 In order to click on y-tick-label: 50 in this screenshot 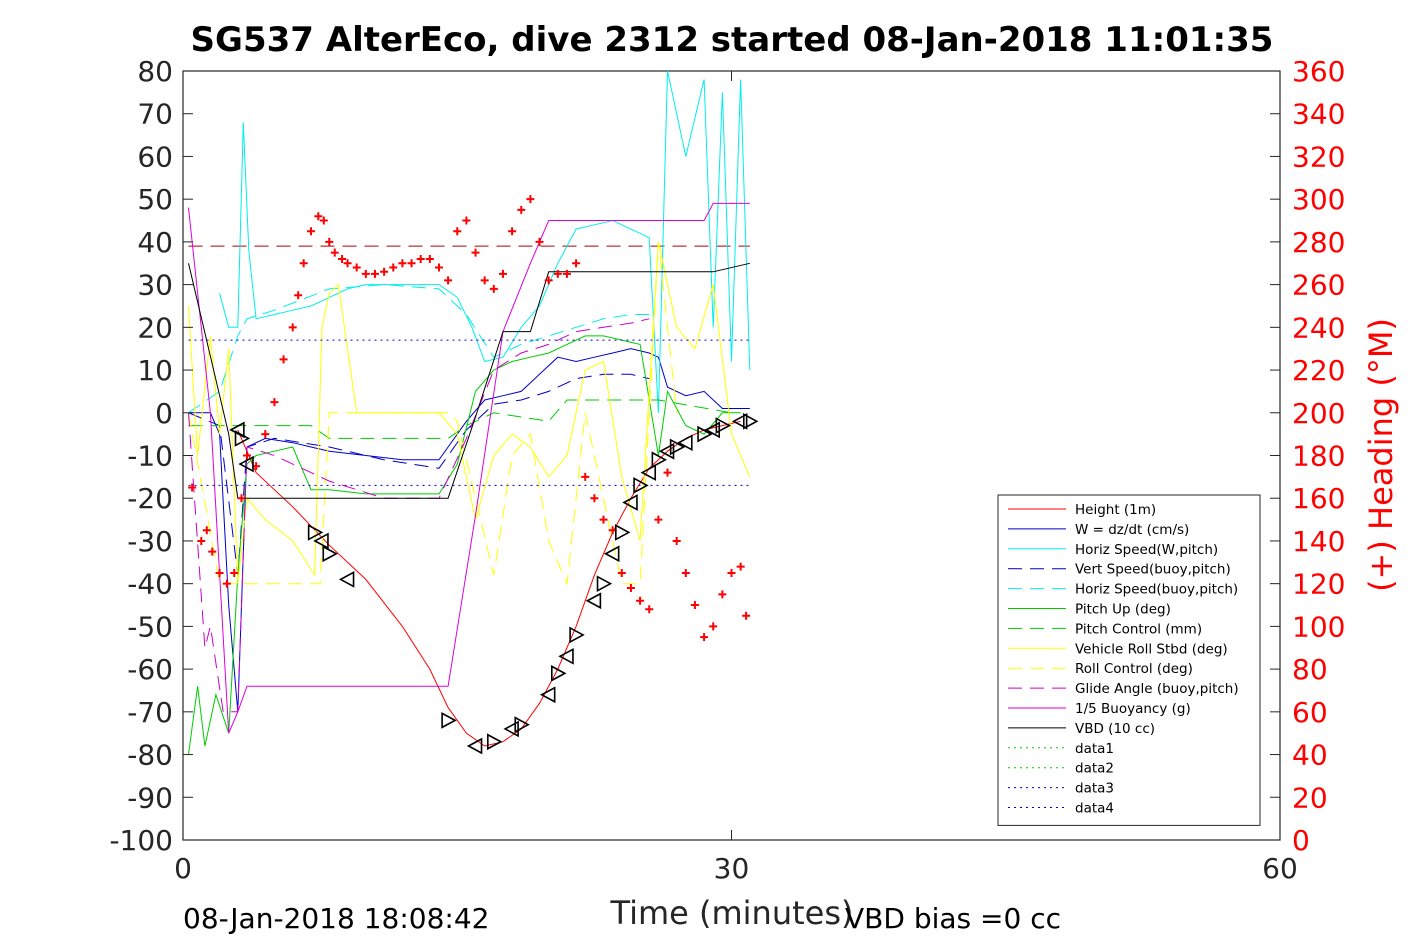, I will do `click(155, 199)`.